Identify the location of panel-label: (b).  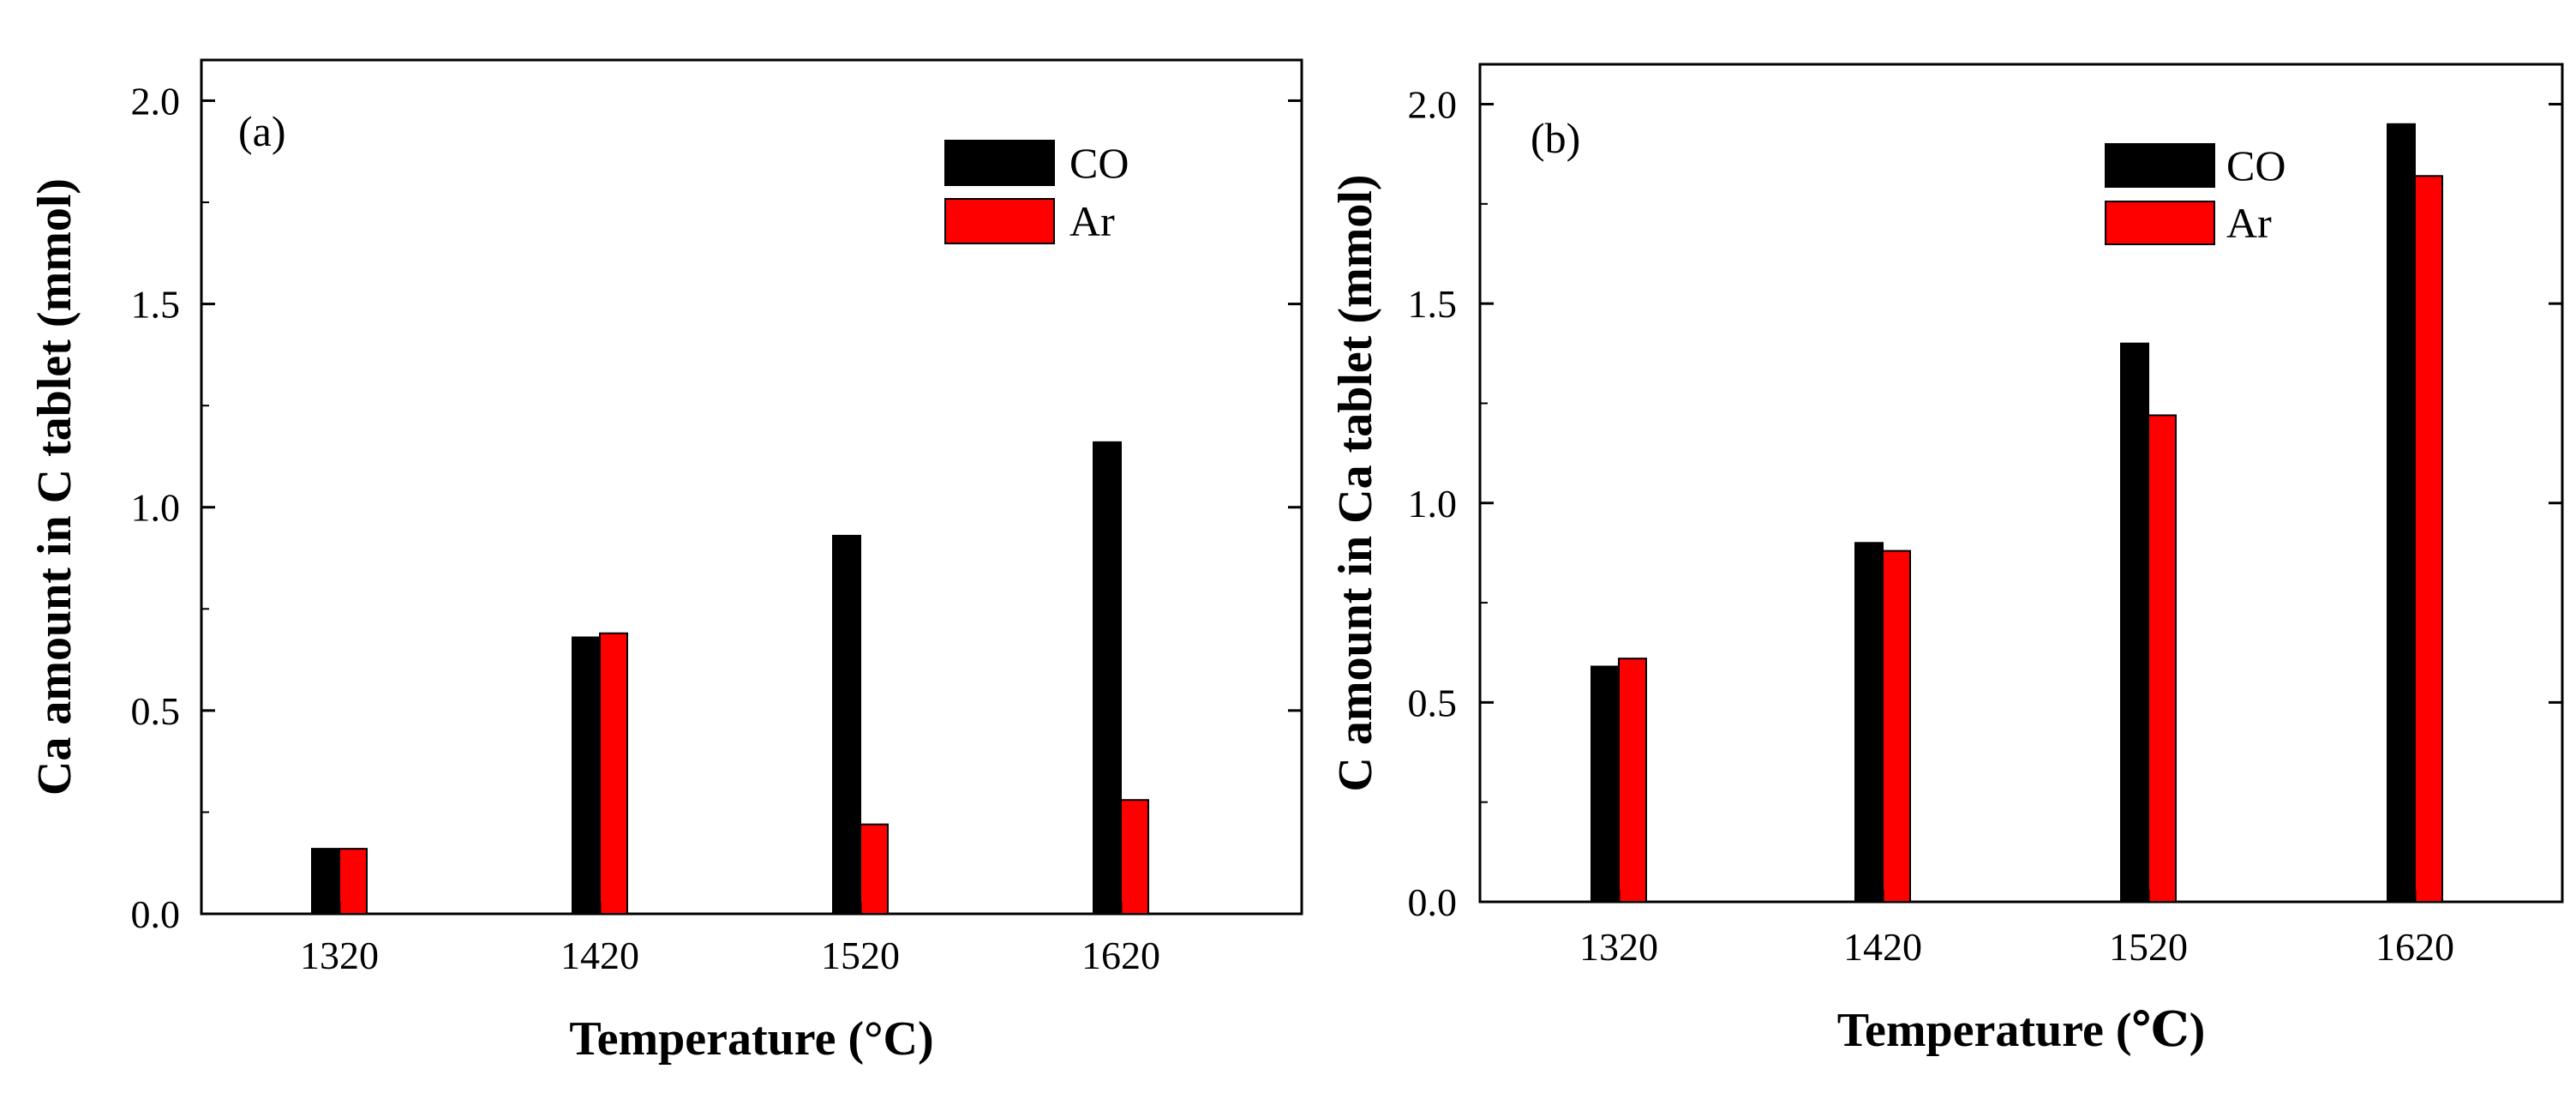
(1555, 138).